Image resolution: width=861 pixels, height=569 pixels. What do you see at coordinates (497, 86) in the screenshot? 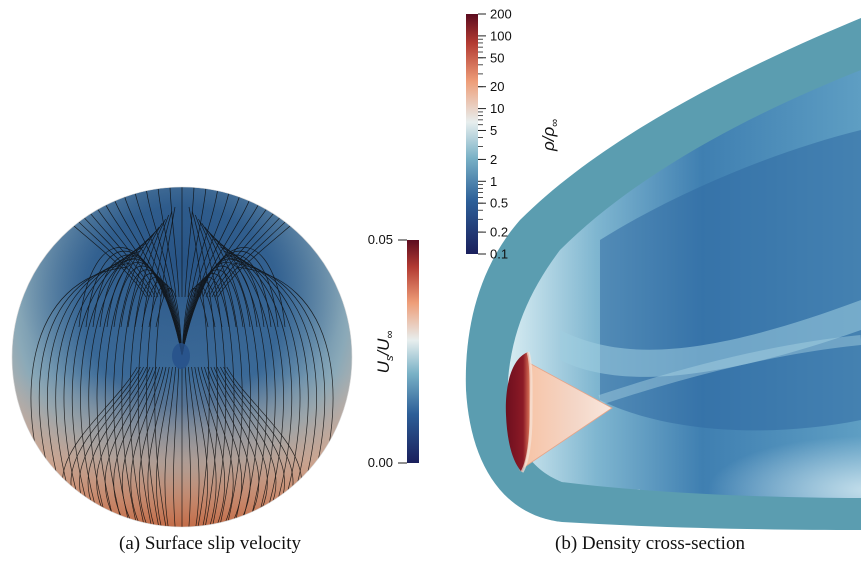
I see `colorbar-b-tick-label: 20` at bounding box center [497, 86].